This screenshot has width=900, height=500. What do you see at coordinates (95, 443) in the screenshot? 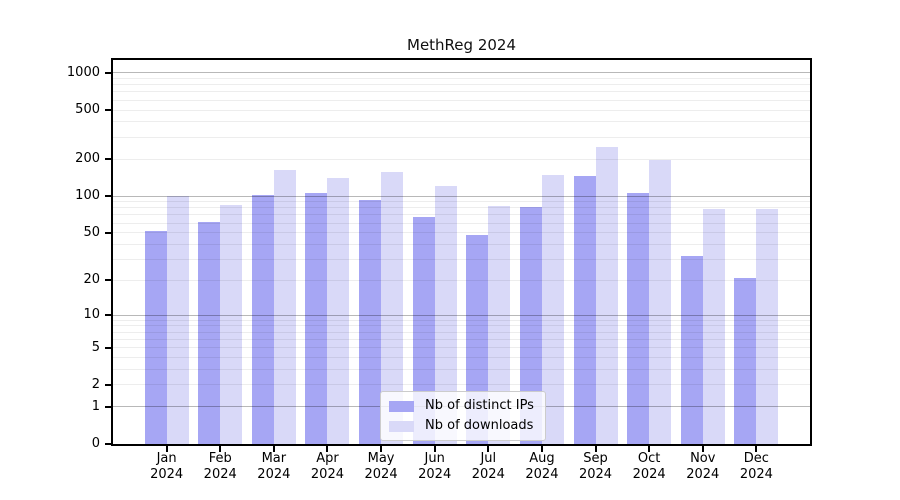
I see `y-tick-label: 0` at bounding box center [95, 443].